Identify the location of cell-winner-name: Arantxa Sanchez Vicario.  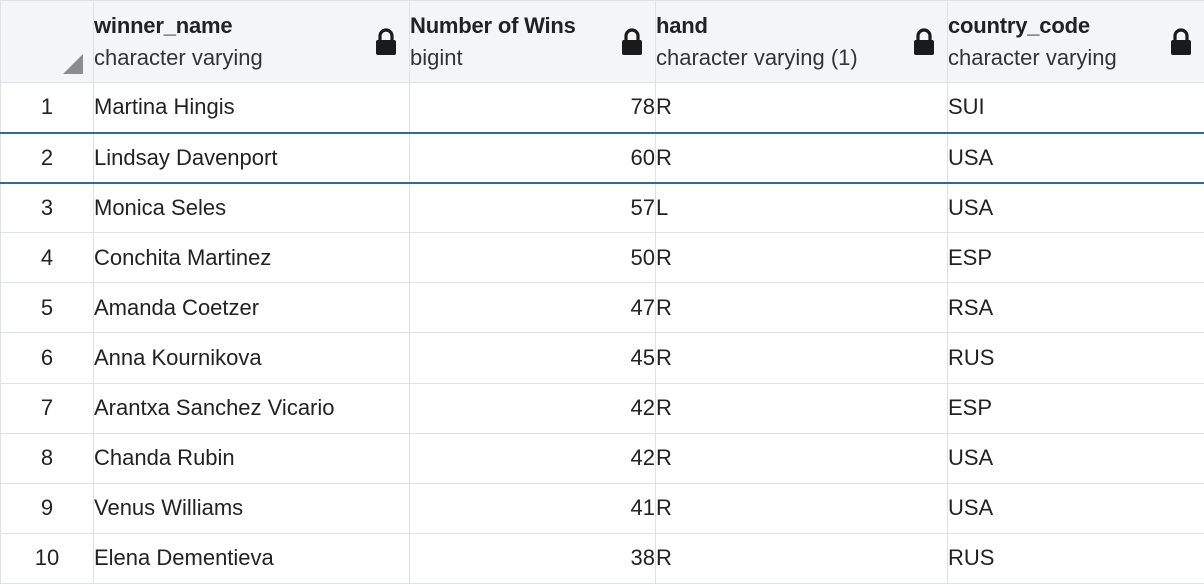
(251, 408).